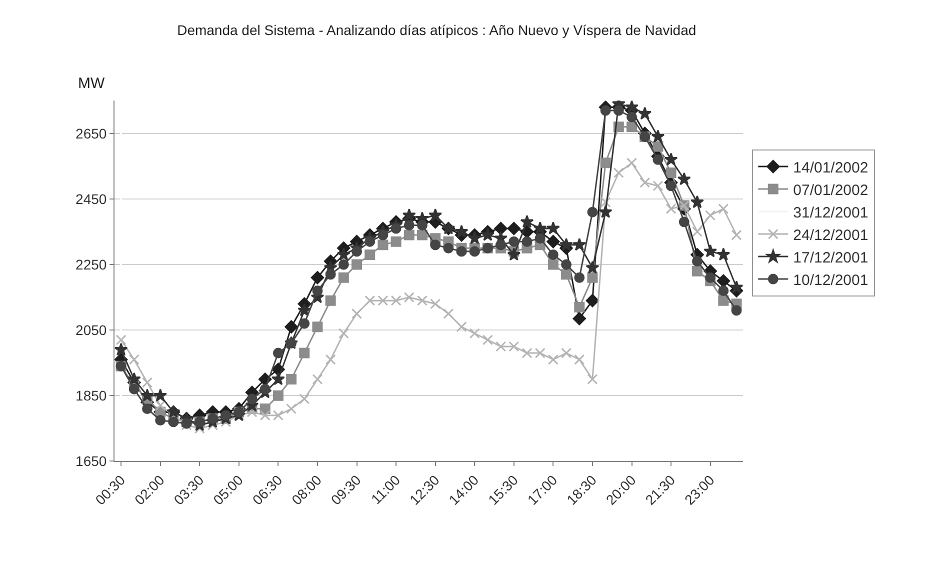  What do you see at coordinates (91, 198) in the screenshot?
I see `y-tick-label: 2450` at bounding box center [91, 198].